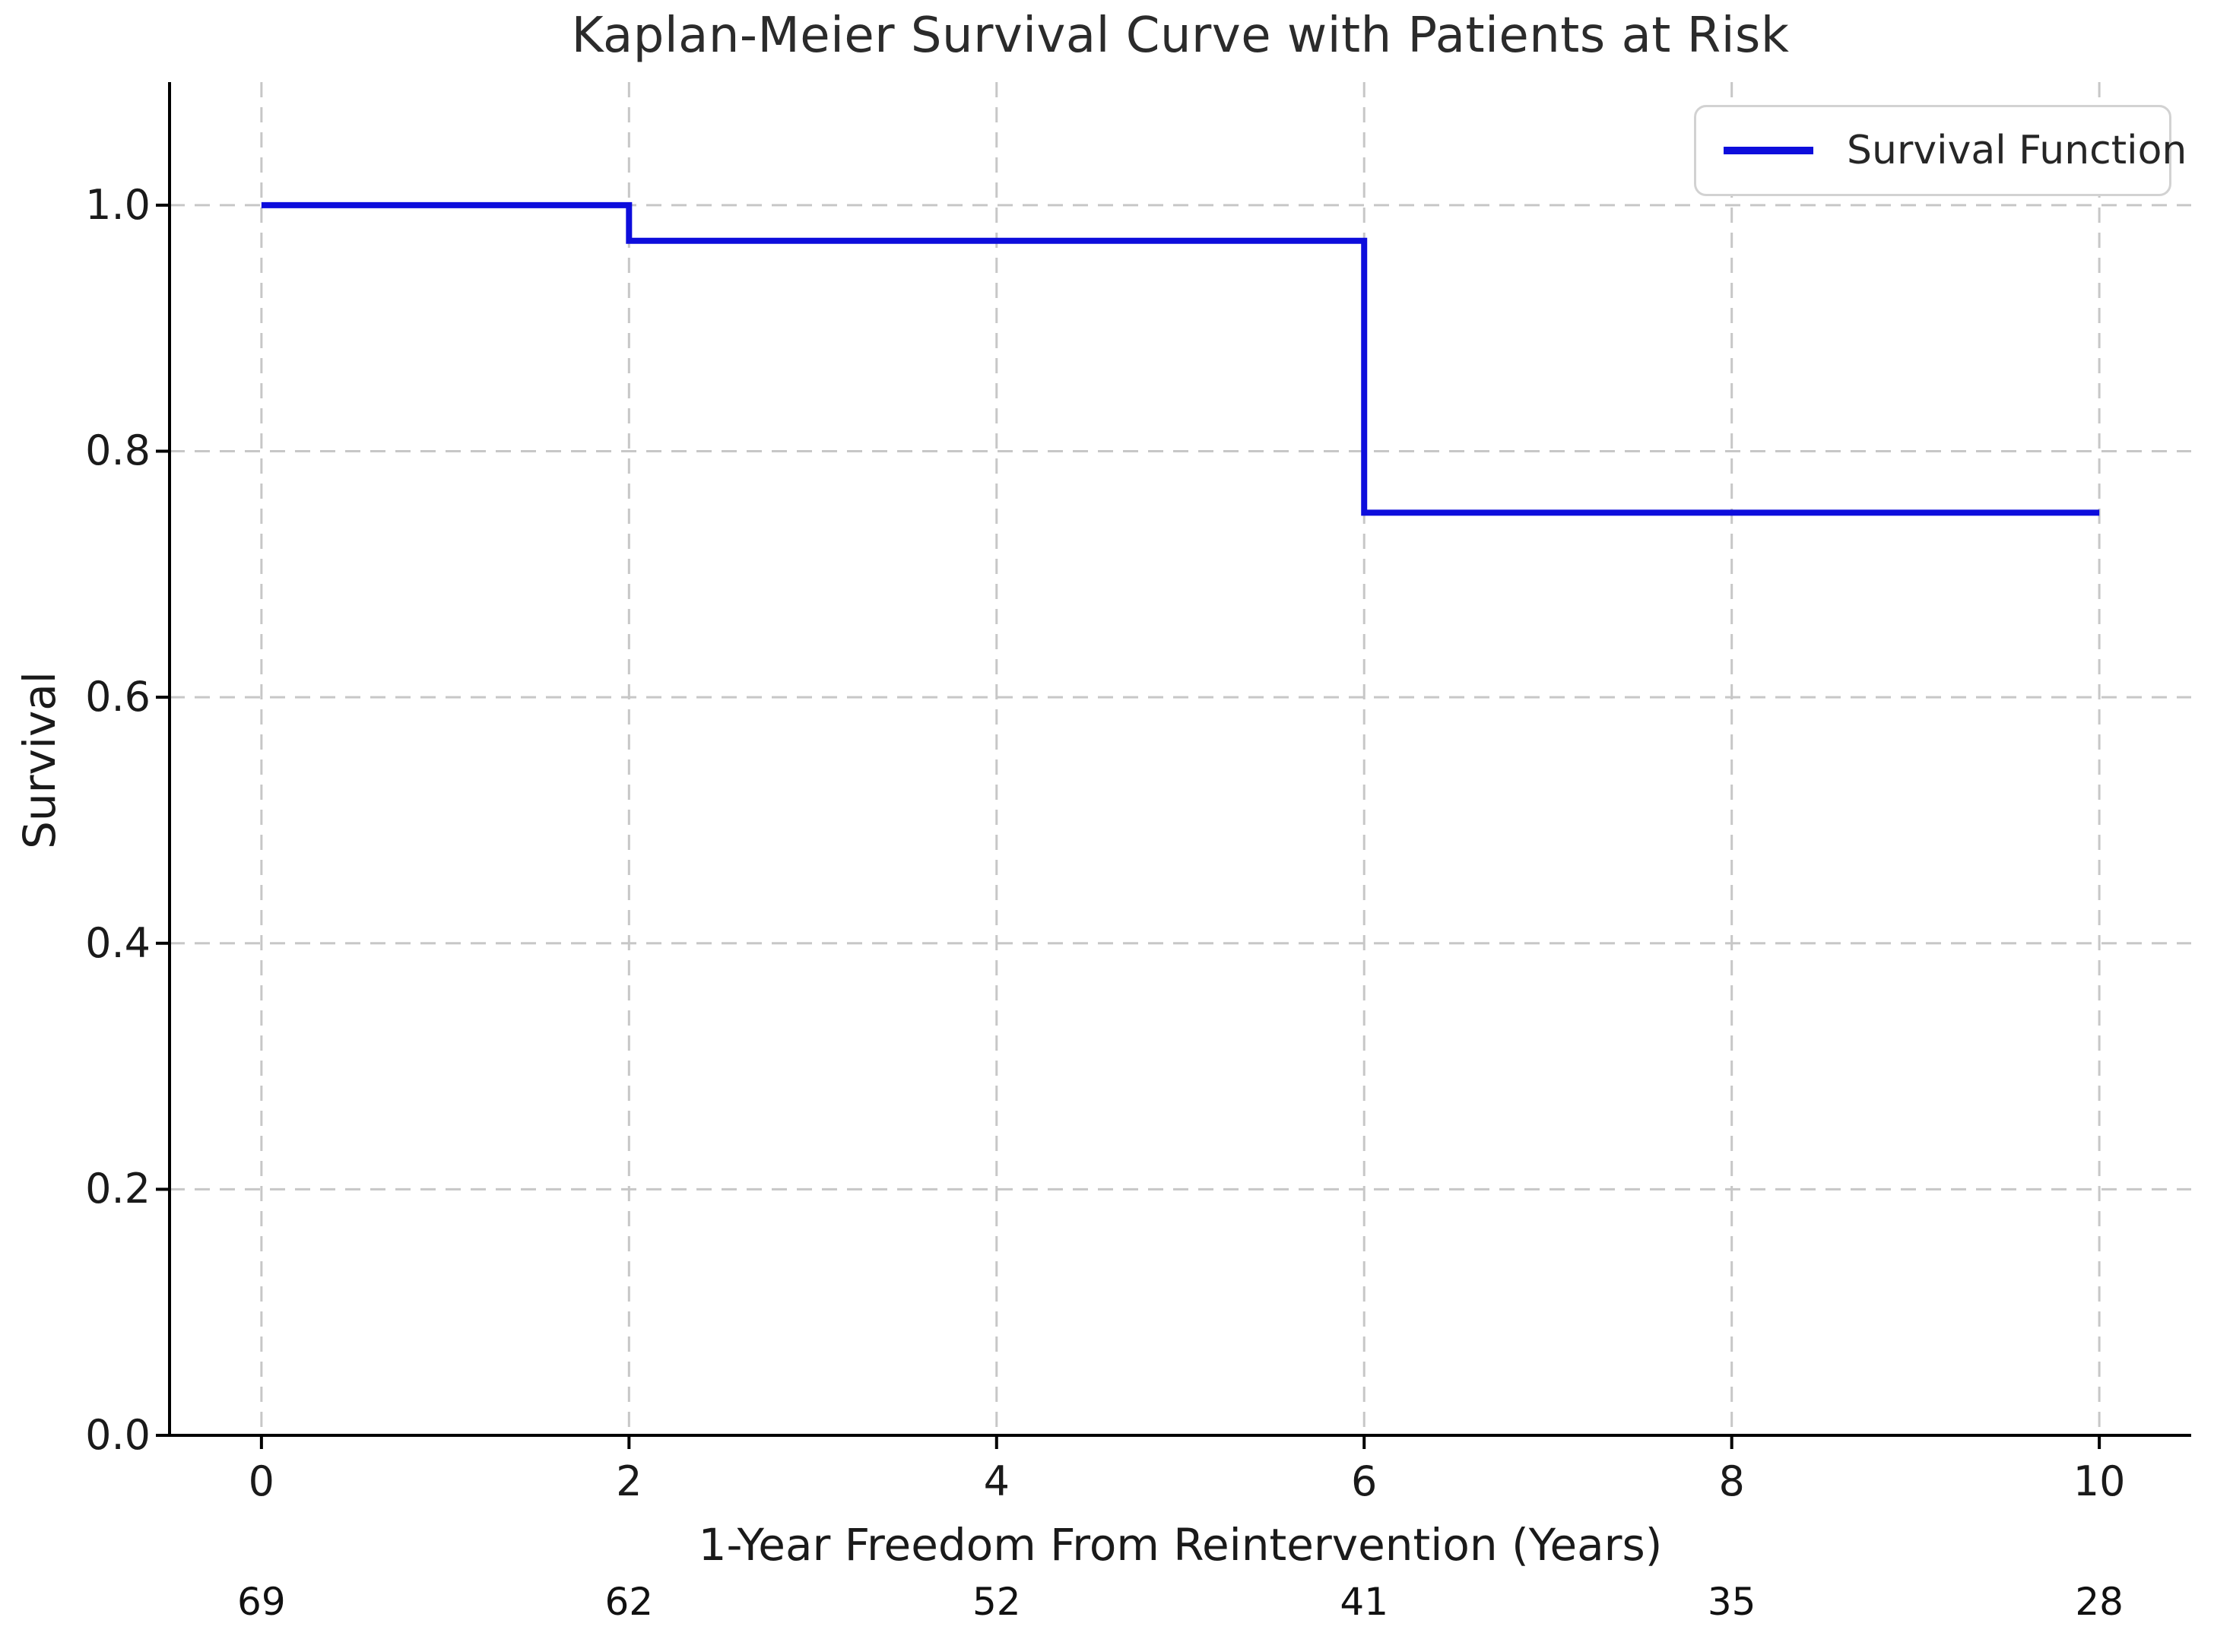 The image size is (2214, 1652). I want to click on y-tick-label: 1.0, so click(118, 204).